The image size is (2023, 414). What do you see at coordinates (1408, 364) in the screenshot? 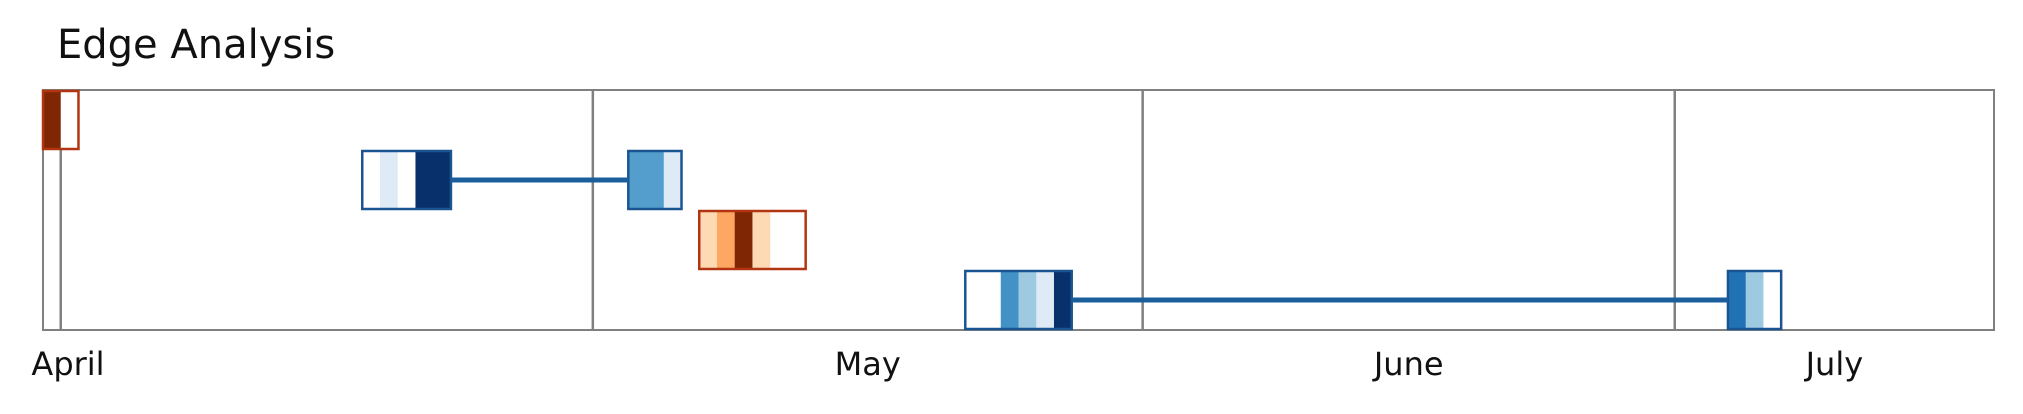
I see `x-tick-label: June` at bounding box center [1408, 364].